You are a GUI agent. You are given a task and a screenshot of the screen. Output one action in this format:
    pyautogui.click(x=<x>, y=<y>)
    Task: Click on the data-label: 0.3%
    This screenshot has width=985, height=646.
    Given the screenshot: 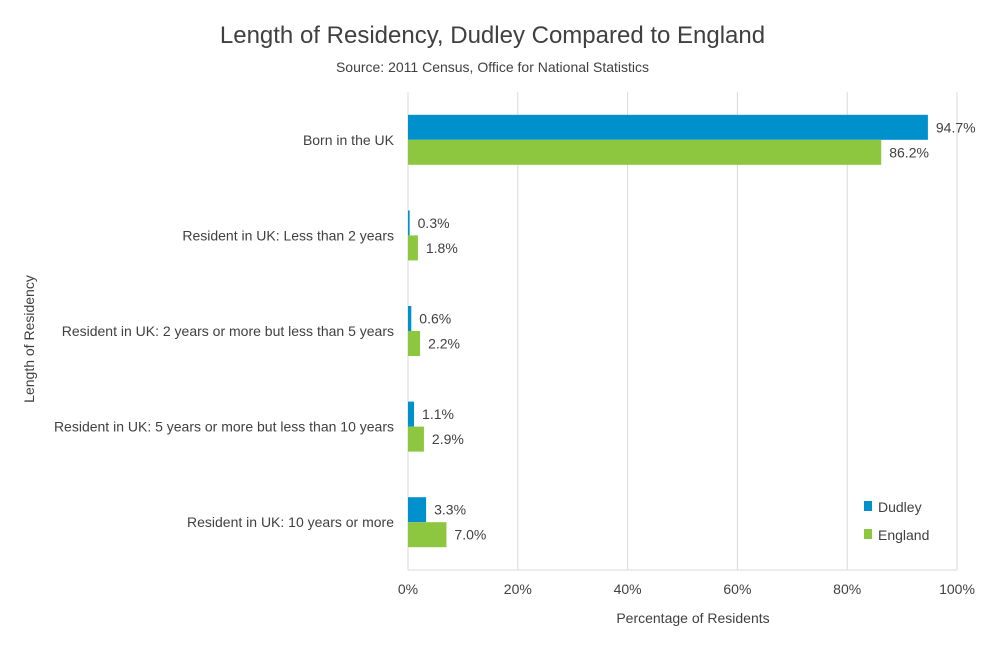 What is the action you would take?
    pyautogui.click(x=434, y=223)
    